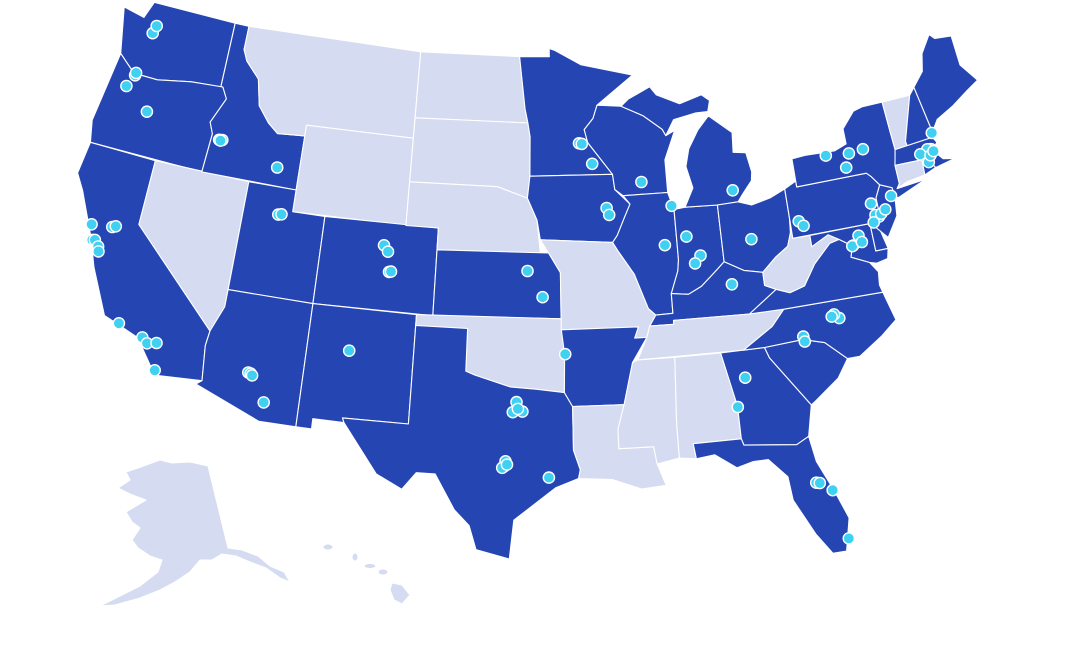 Image resolution: width=1065 pixels, height=659 pixels. I want to click on insets-layer, so click(255, 533).